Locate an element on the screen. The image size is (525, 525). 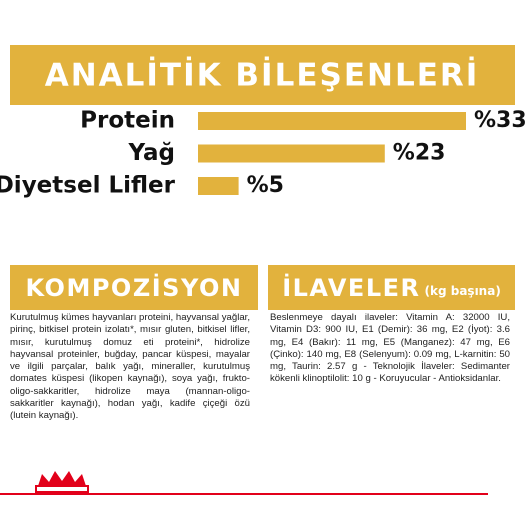
value-label: %5 is located at coordinates (265, 185).